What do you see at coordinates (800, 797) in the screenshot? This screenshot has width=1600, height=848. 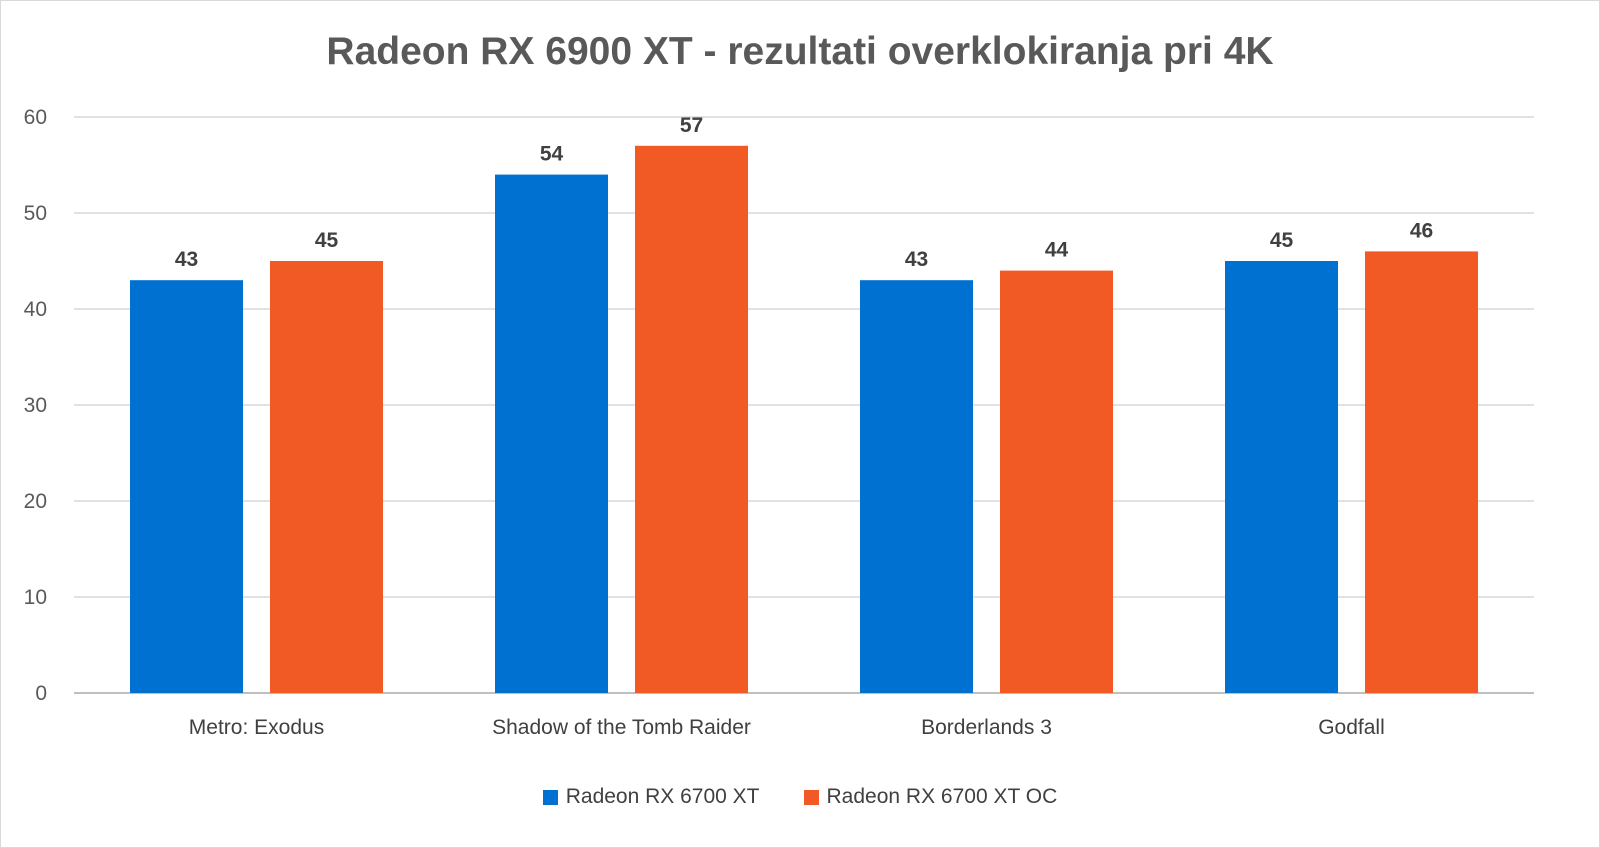 I see `chart-legend: Radeon RX 6700 XT Radeon RX 6700 XT OC` at bounding box center [800, 797].